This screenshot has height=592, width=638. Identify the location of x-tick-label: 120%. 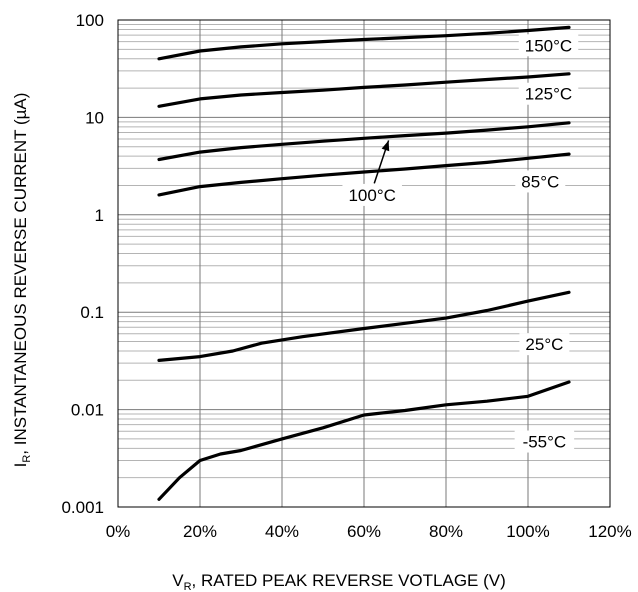
(609, 531).